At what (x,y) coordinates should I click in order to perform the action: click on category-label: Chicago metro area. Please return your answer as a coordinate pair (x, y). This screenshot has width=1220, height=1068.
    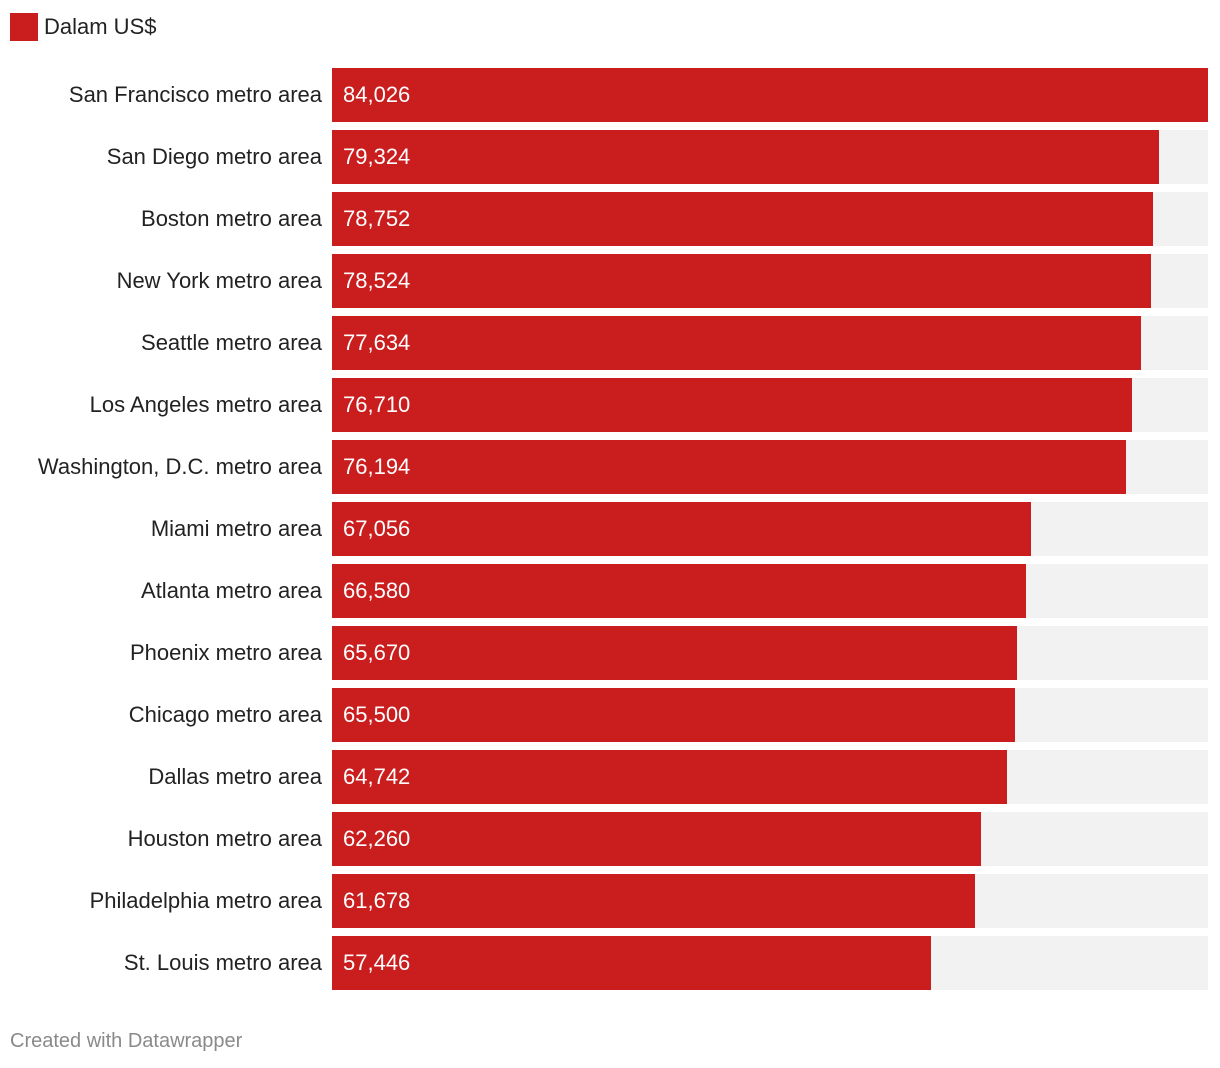
    Looking at the image, I should click on (225, 714).